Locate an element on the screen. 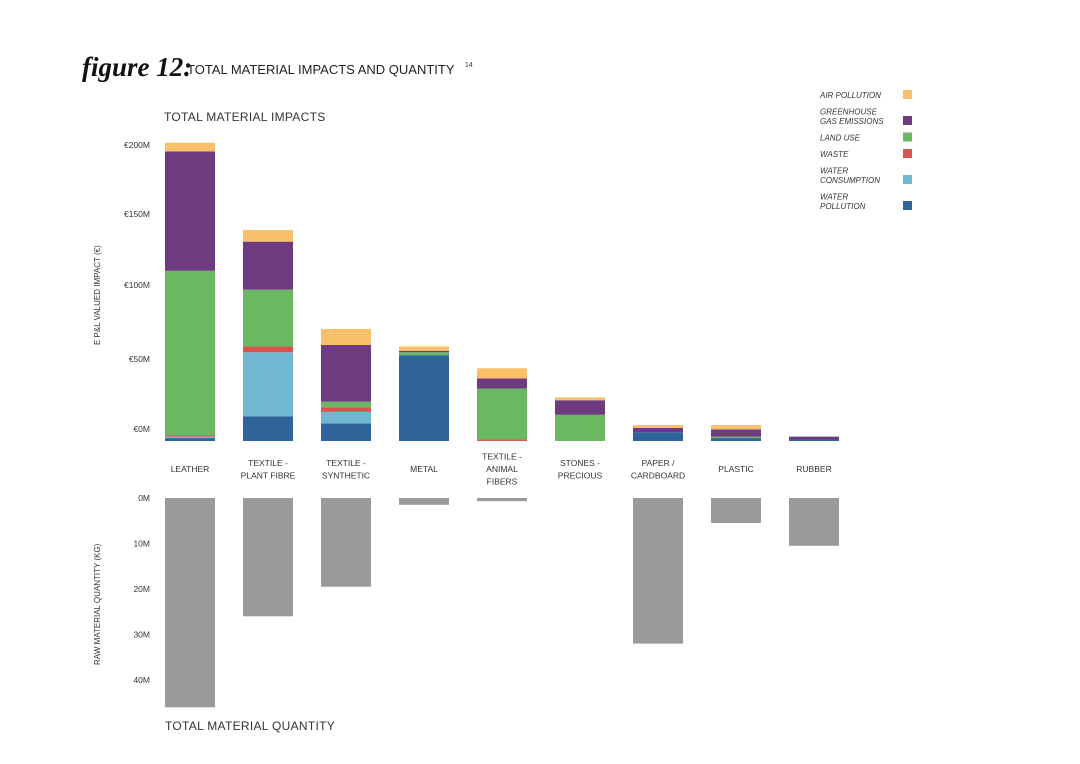 This screenshot has height=764, width=1080. quantity-y-tick-label: 0M is located at coordinates (144, 498).